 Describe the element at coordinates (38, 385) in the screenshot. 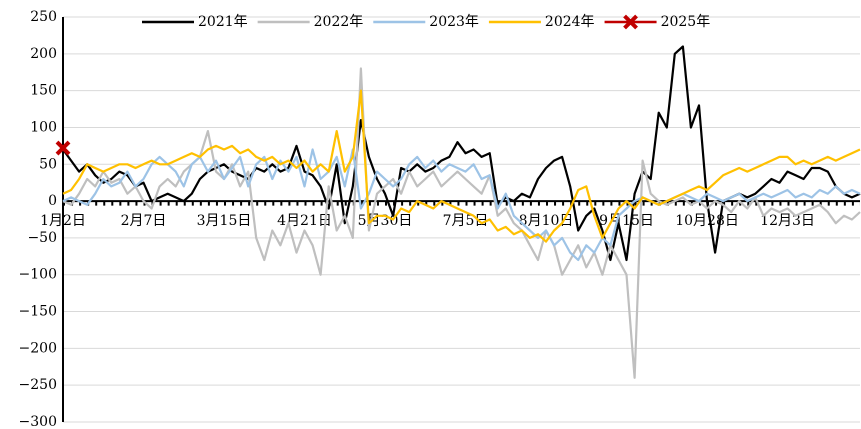

I see `y-tick-label: −250` at that location.